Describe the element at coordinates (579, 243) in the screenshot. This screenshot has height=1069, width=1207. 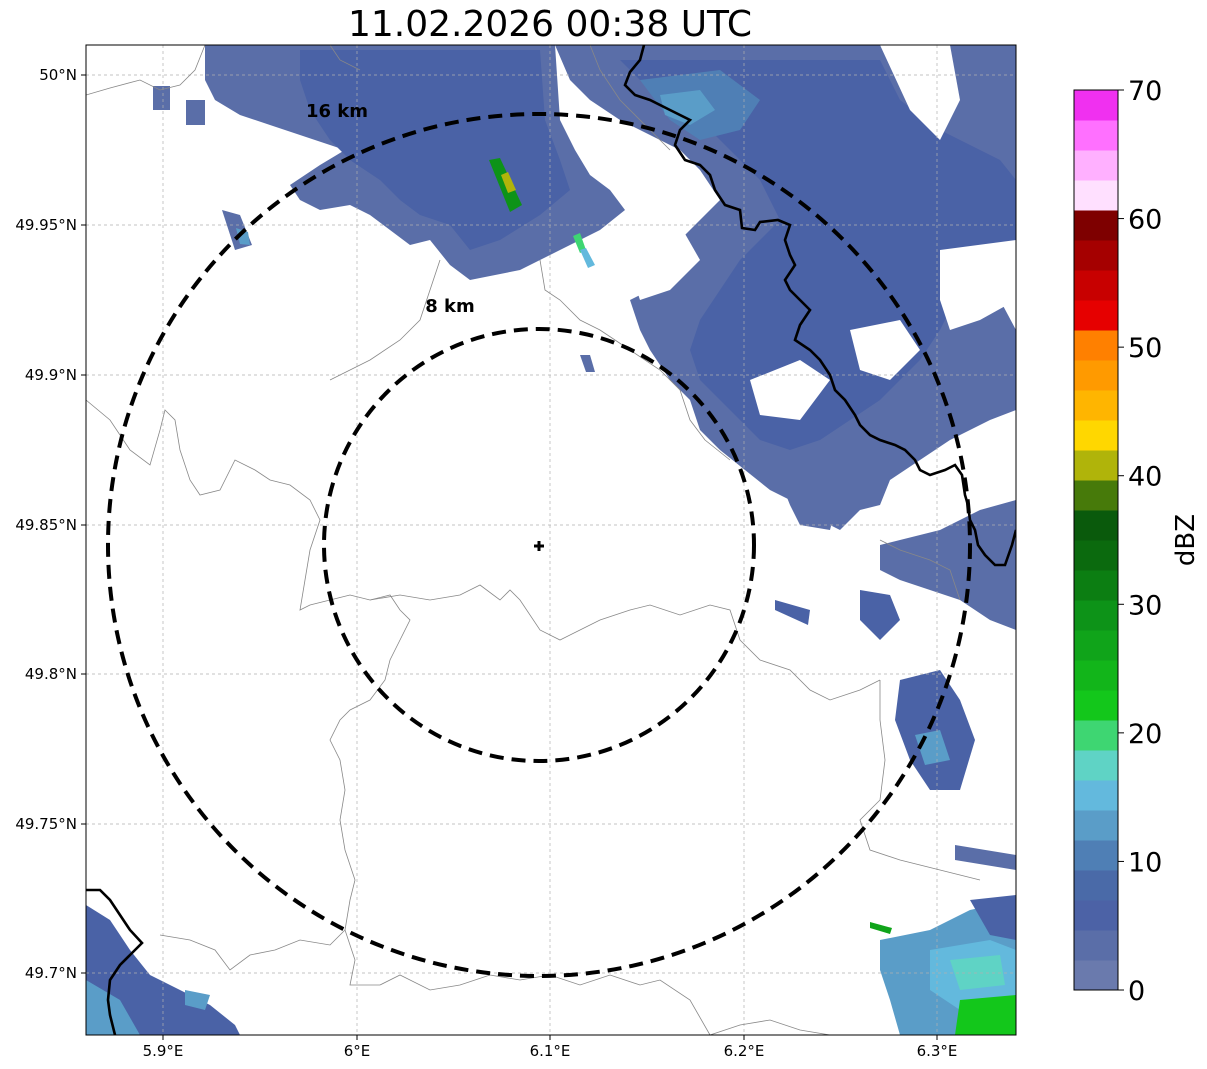
I see `echo-cell-cyan` at that location.